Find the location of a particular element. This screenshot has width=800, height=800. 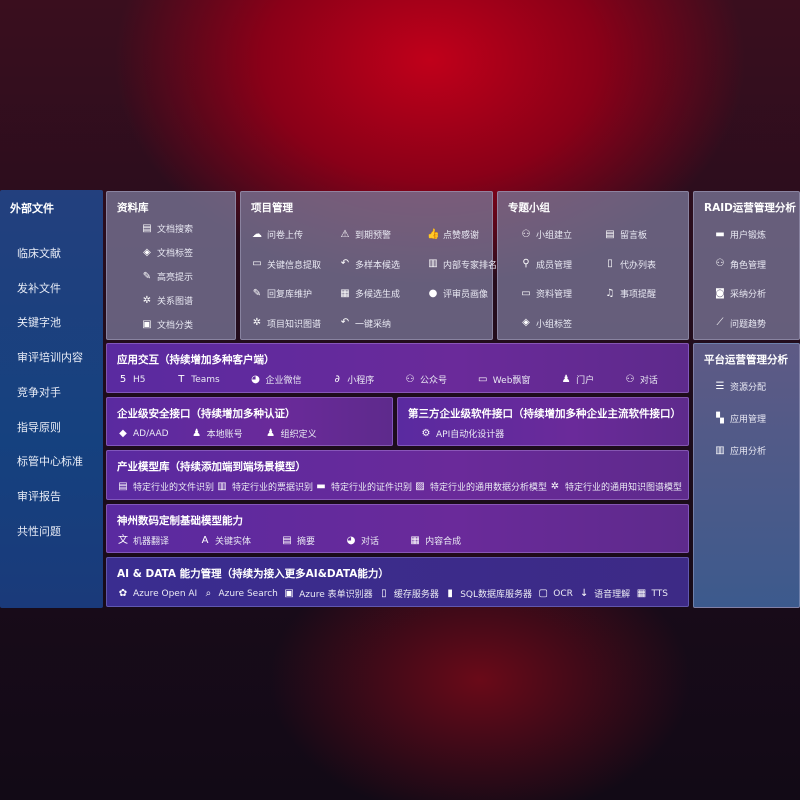

feature-item: ◈ 文档标签 is located at coordinates (167, 253).